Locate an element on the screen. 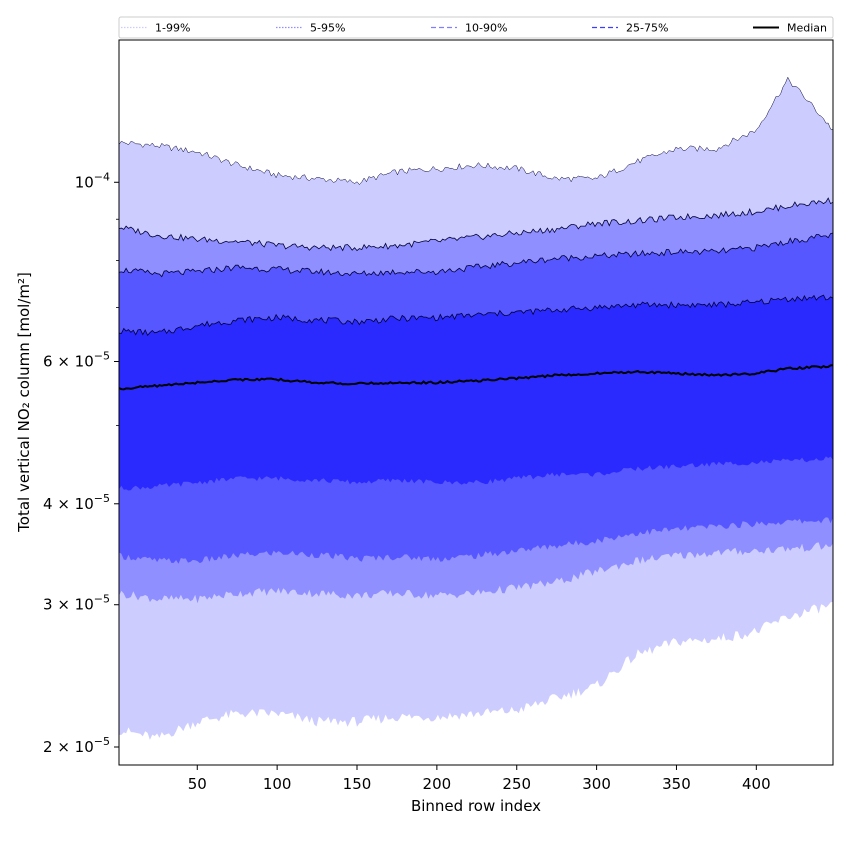 This screenshot has width=850, height=850. y-tick-label-6: 6 × 10⁻⁵ is located at coordinates (76, 360).